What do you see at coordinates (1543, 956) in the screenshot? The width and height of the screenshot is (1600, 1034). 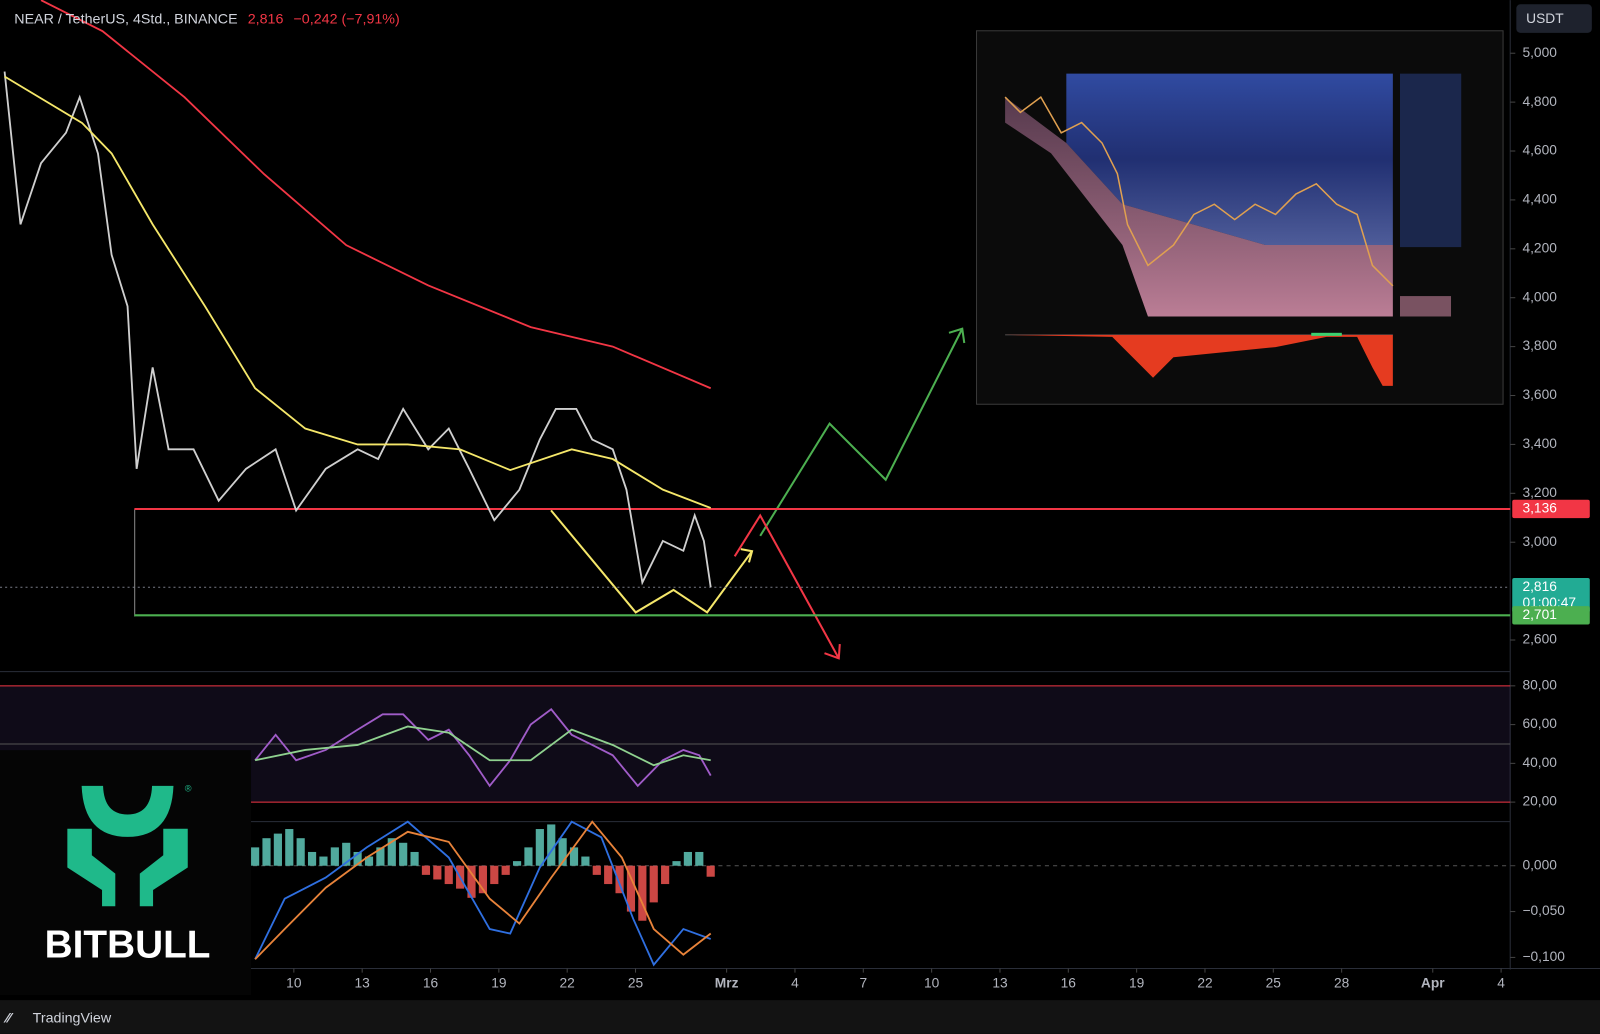 I see `y-tick-label: −0,100` at bounding box center [1543, 956].